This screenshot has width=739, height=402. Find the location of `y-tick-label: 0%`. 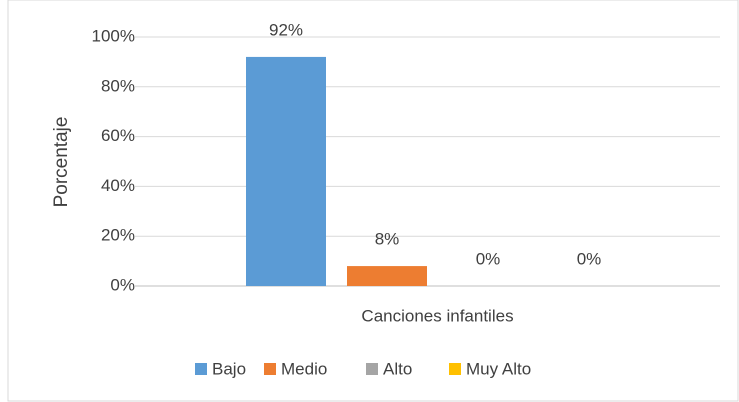

y-tick-label: 0% is located at coordinates (122, 284).